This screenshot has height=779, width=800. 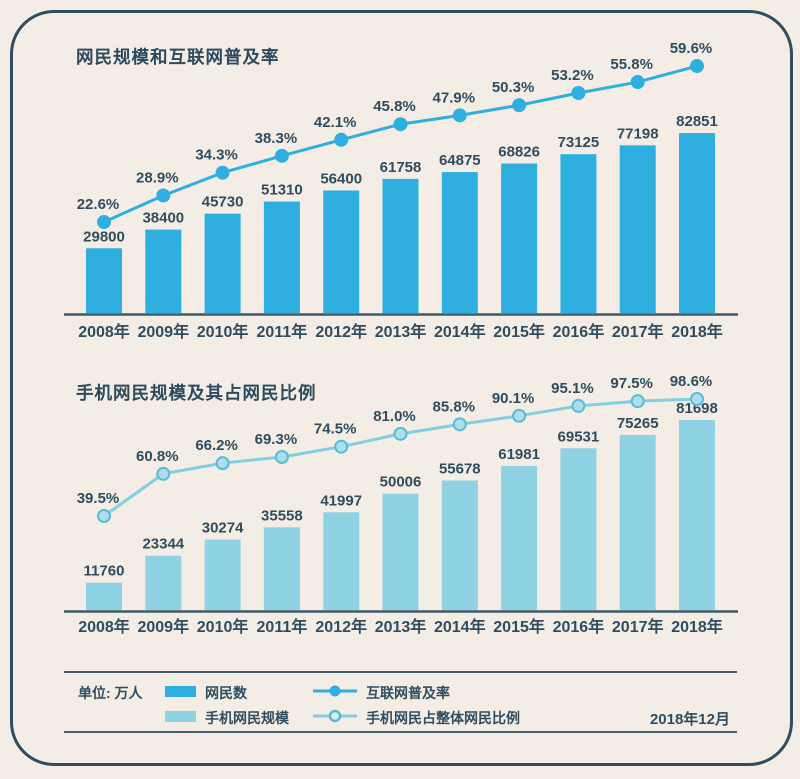 What do you see at coordinates (519, 454) in the screenshot?
I see `bar-value-label: 61981` at bounding box center [519, 454].